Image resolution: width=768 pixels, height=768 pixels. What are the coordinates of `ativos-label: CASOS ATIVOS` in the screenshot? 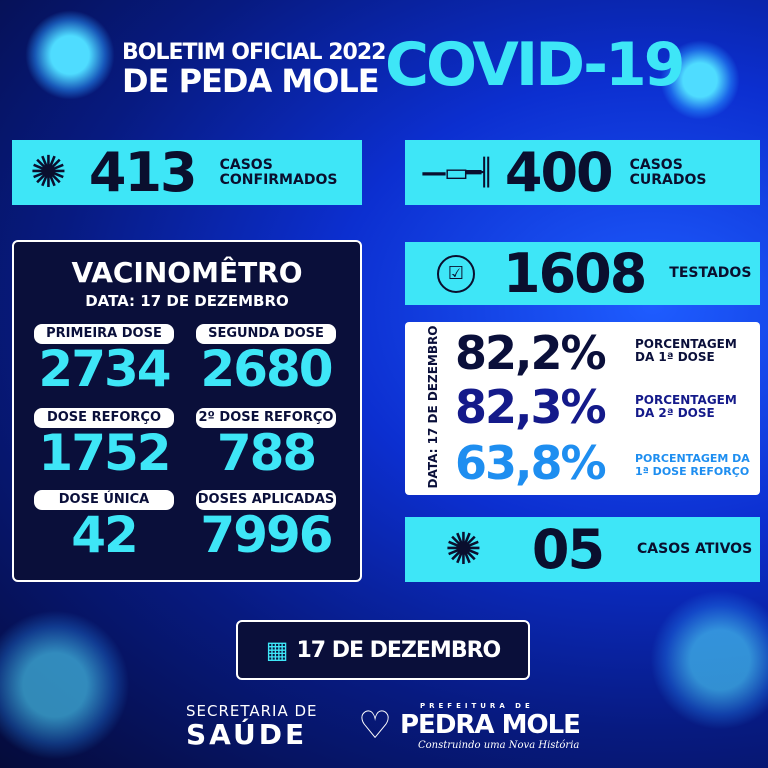 It's located at (695, 549).